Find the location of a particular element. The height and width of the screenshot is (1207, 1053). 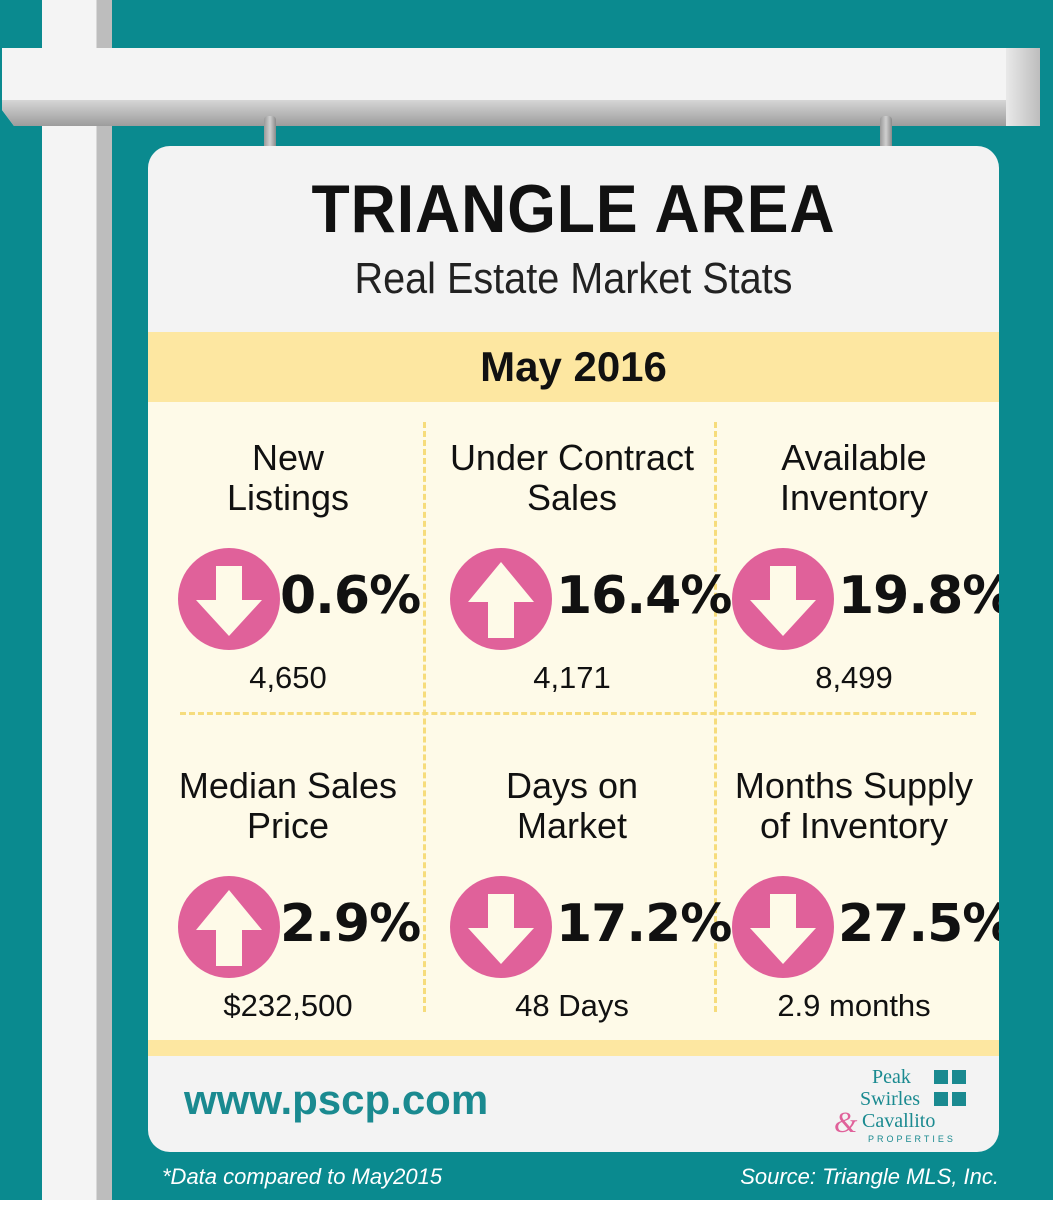

page-subtitle: Real Estate Market Stats is located at coordinates (573, 278).